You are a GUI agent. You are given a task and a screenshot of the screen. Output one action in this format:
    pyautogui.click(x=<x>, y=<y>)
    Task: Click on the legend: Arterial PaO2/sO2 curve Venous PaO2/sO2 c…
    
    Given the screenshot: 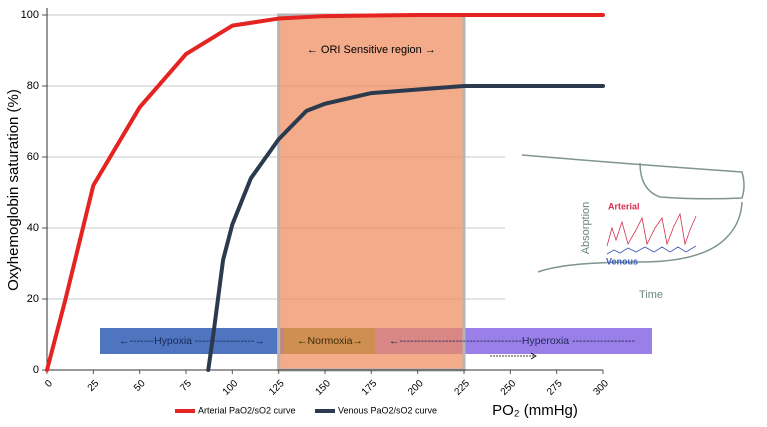 What is the action you would take?
    pyautogui.click(x=306, y=410)
    